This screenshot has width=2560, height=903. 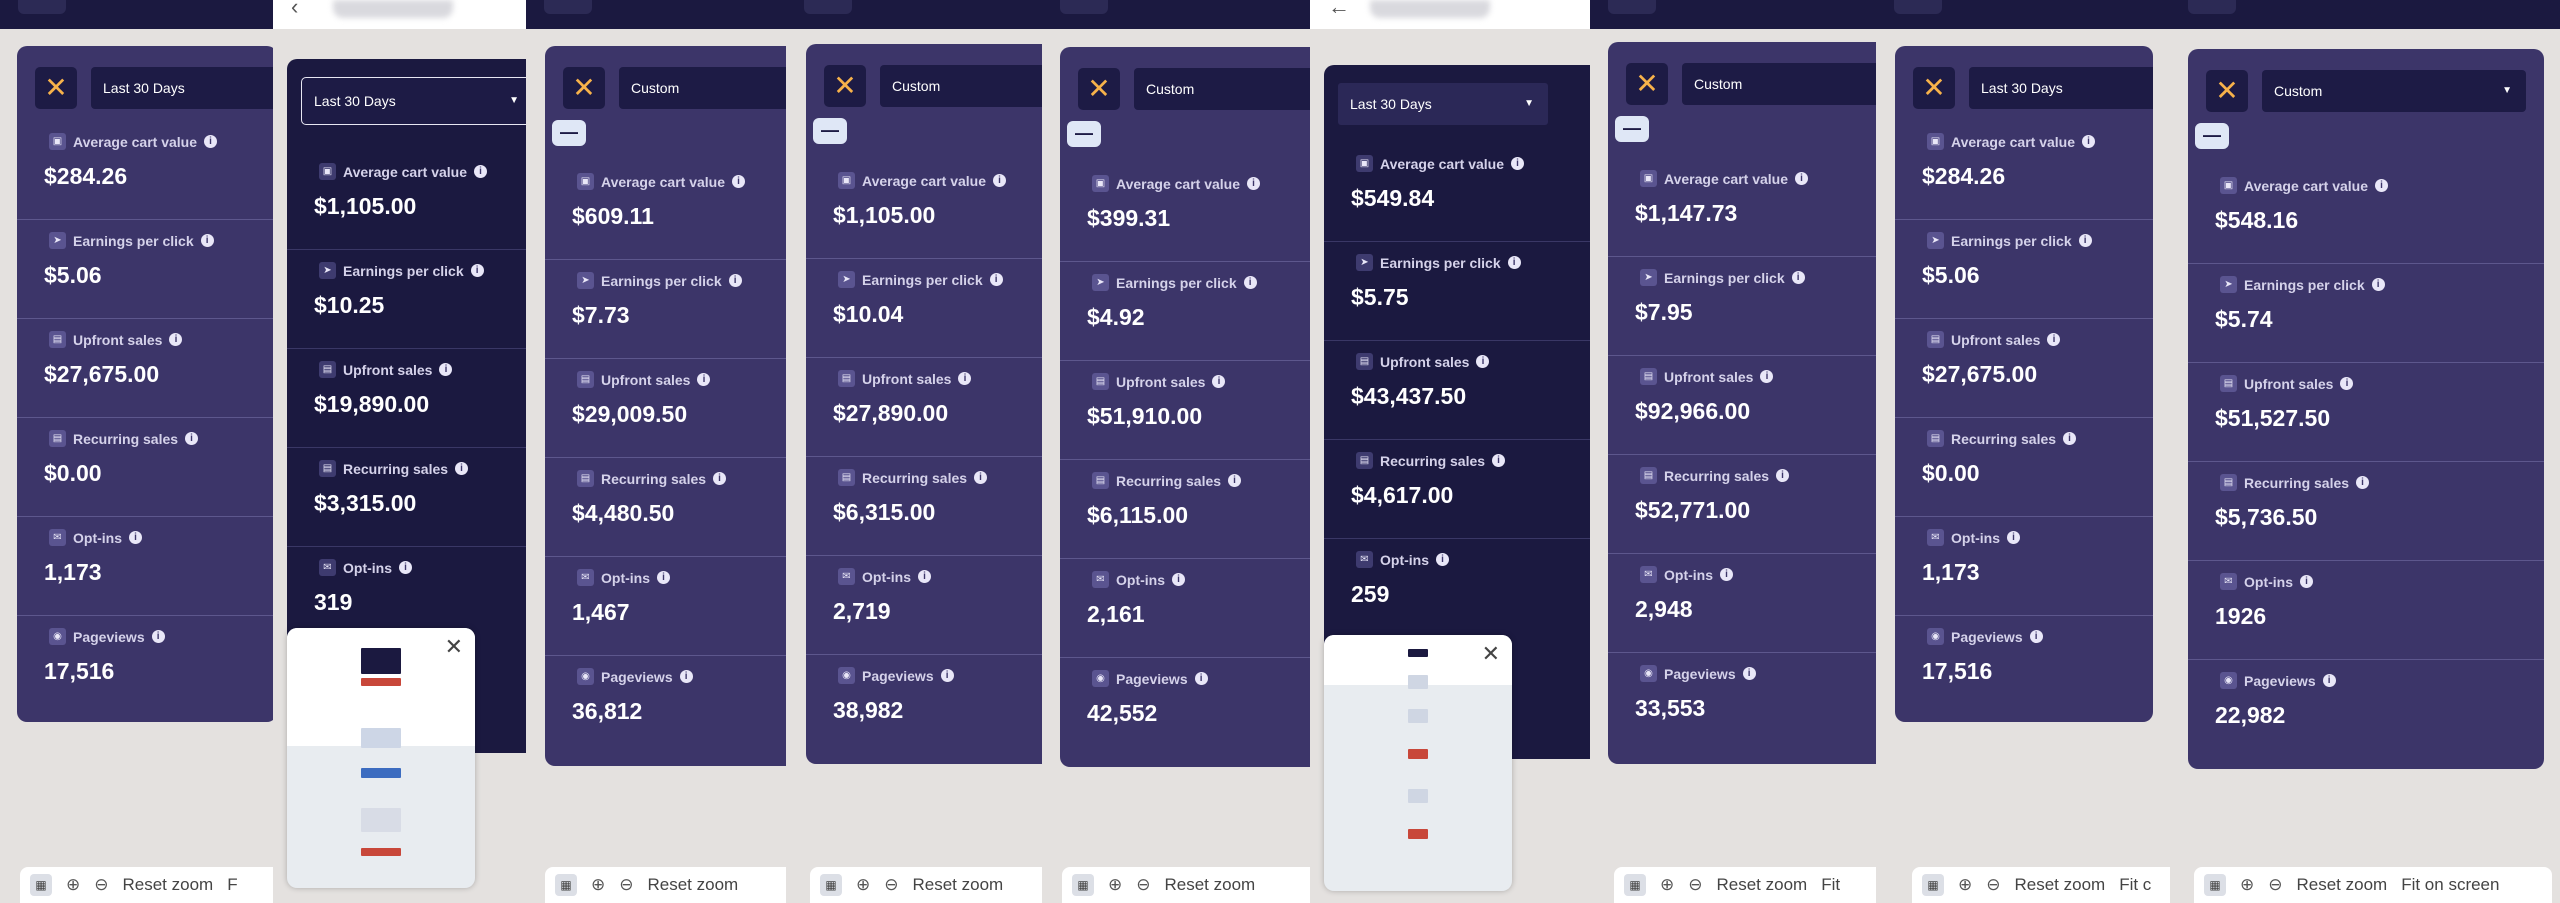 I want to click on fit-on-screen-button: Fit, so click(x=1831, y=884).